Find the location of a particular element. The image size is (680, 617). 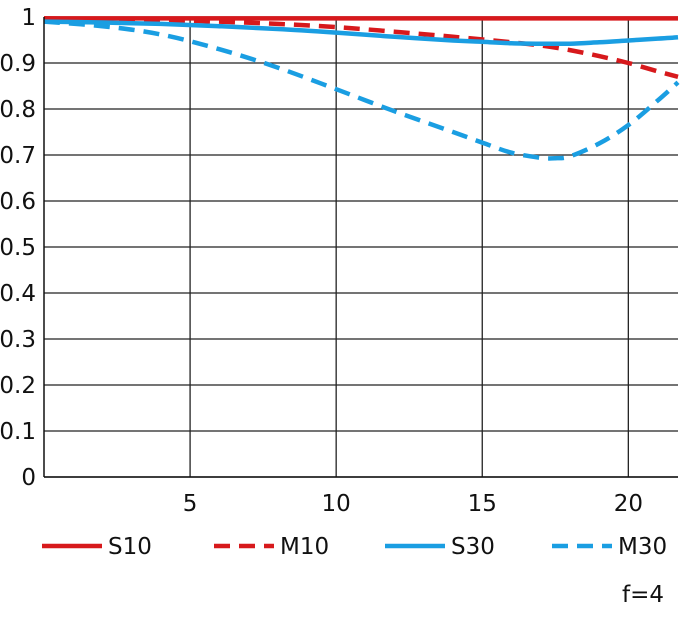

y-tick-label: 0.9 is located at coordinates (18, 64).